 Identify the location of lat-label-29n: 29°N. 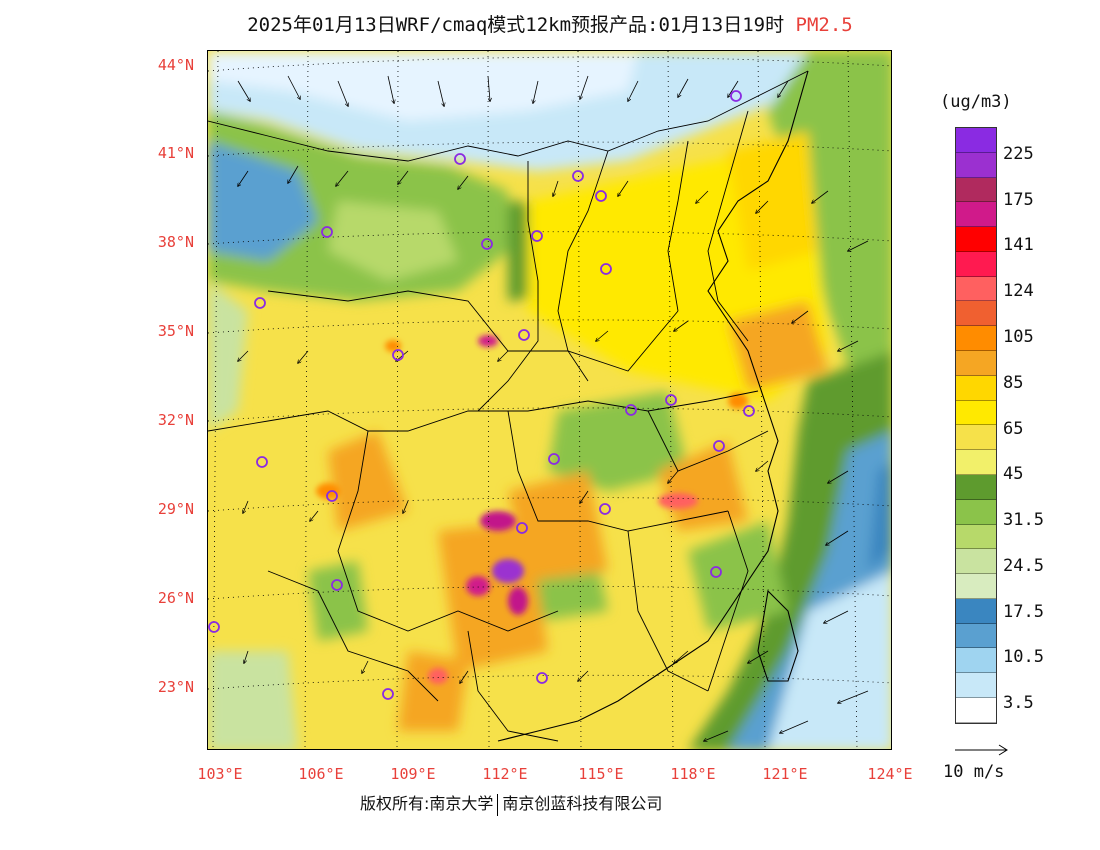
(175, 509).